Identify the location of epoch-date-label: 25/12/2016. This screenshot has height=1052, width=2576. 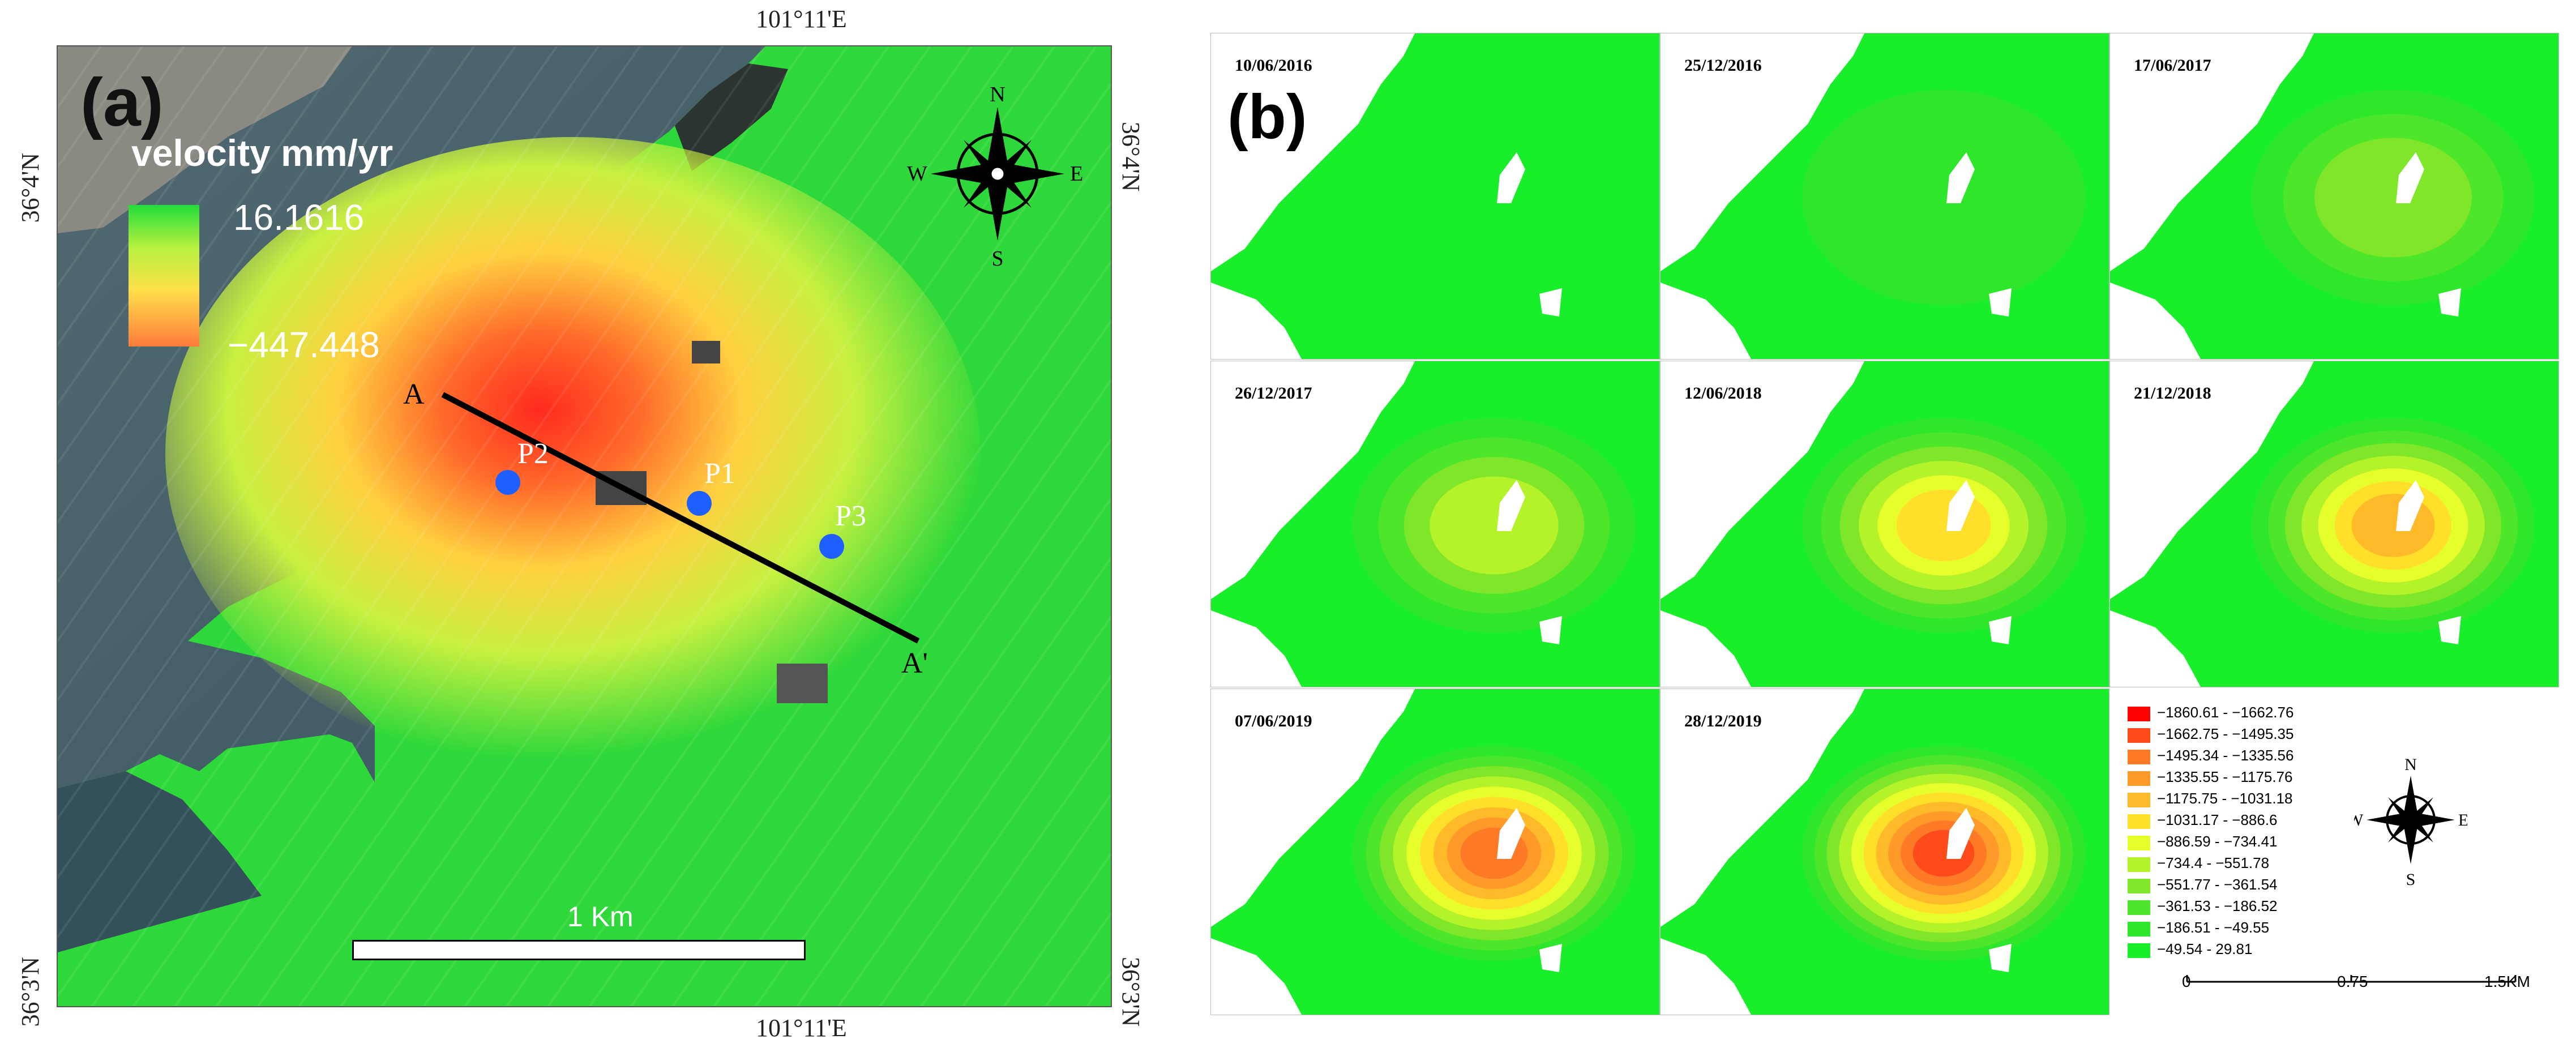
(1723, 66).